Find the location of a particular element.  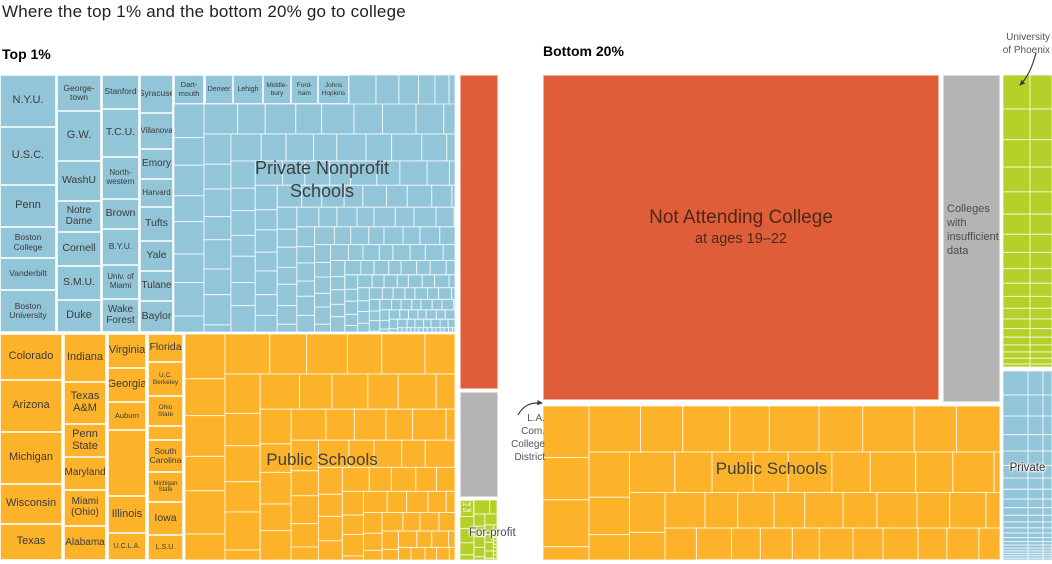

treemap-cell-arizona: Arizona is located at coordinates (31, 406).